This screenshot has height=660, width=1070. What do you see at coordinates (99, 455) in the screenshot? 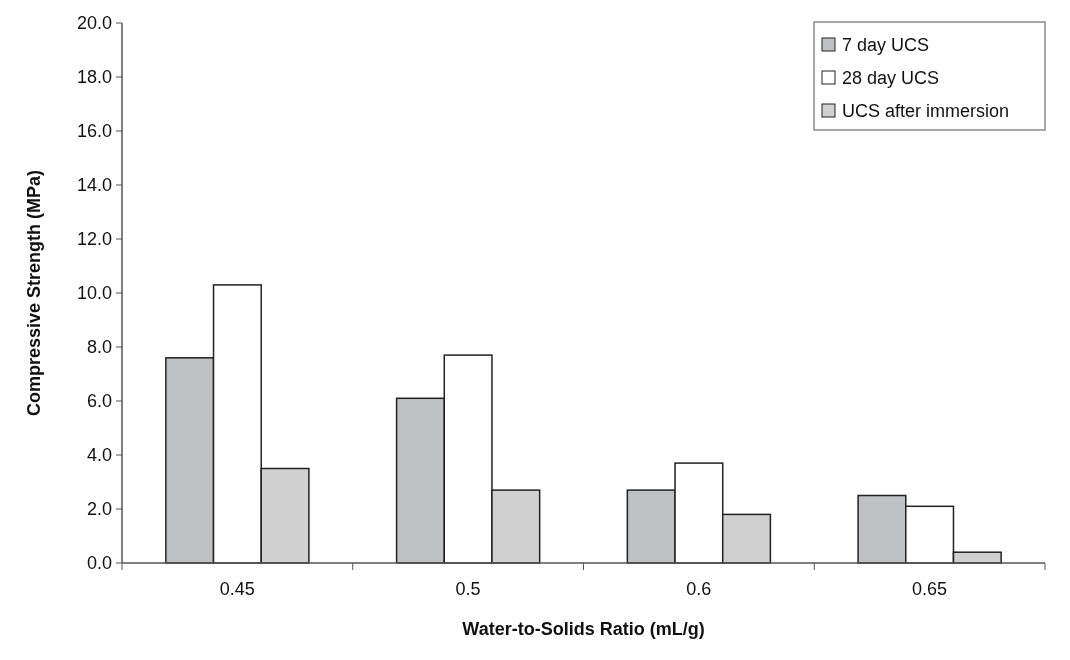
I see `y-tick-label: 4.0` at bounding box center [99, 455].